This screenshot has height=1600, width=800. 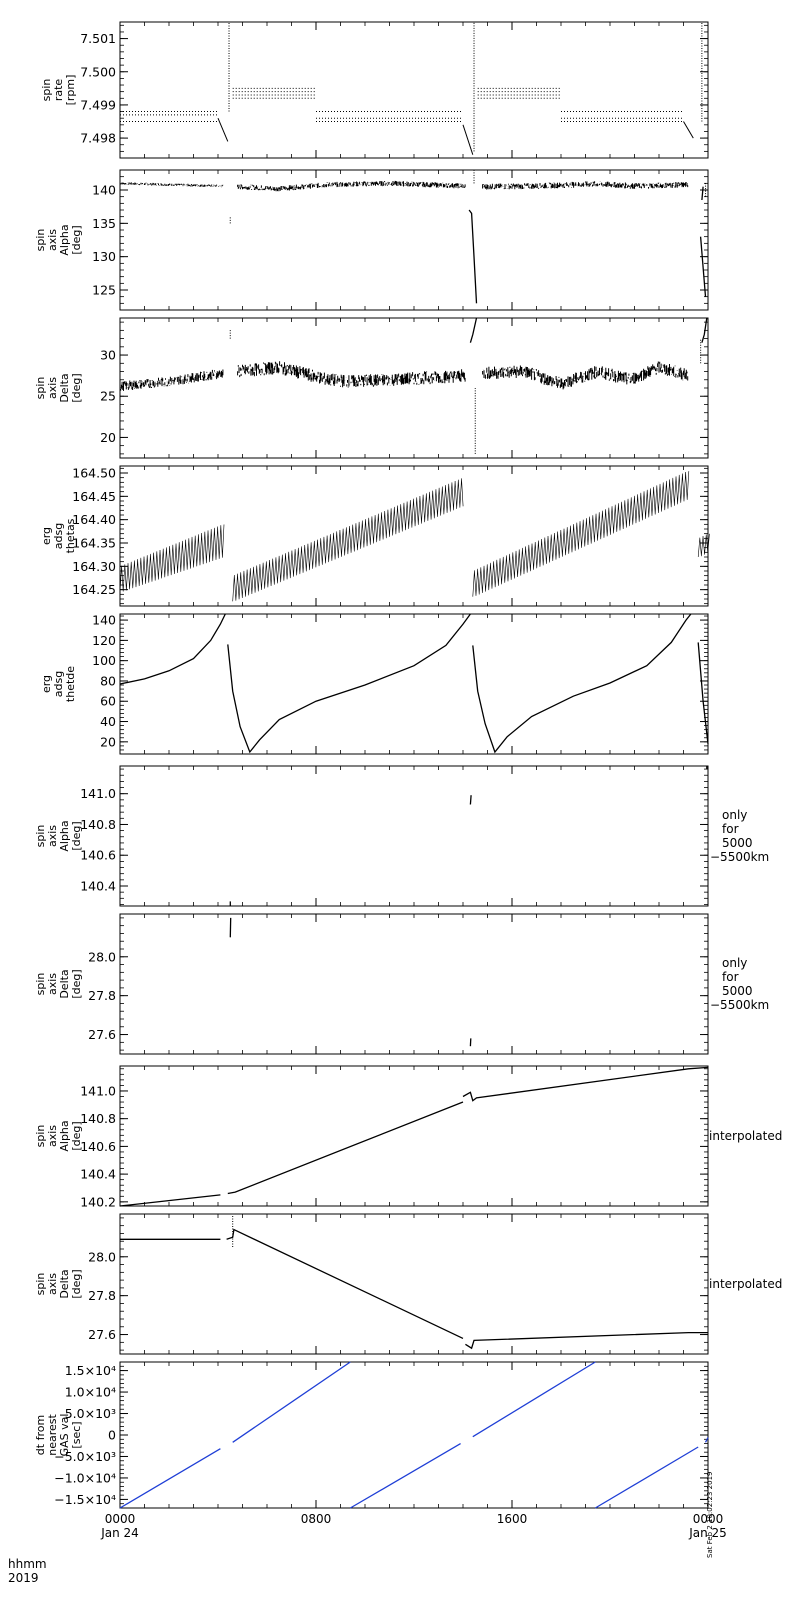 What do you see at coordinates (316, 1519) in the screenshot?
I see `x-tick-label: 0800` at bounding box center [316, 1519].